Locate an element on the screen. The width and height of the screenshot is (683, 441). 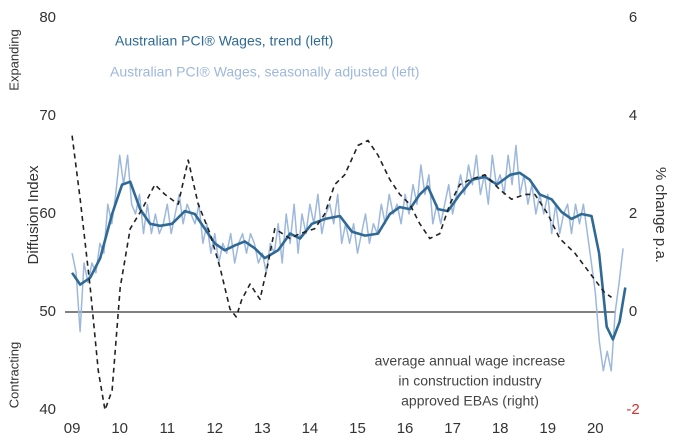
x-tick-label: 17 is located at coordinates (452, 428).